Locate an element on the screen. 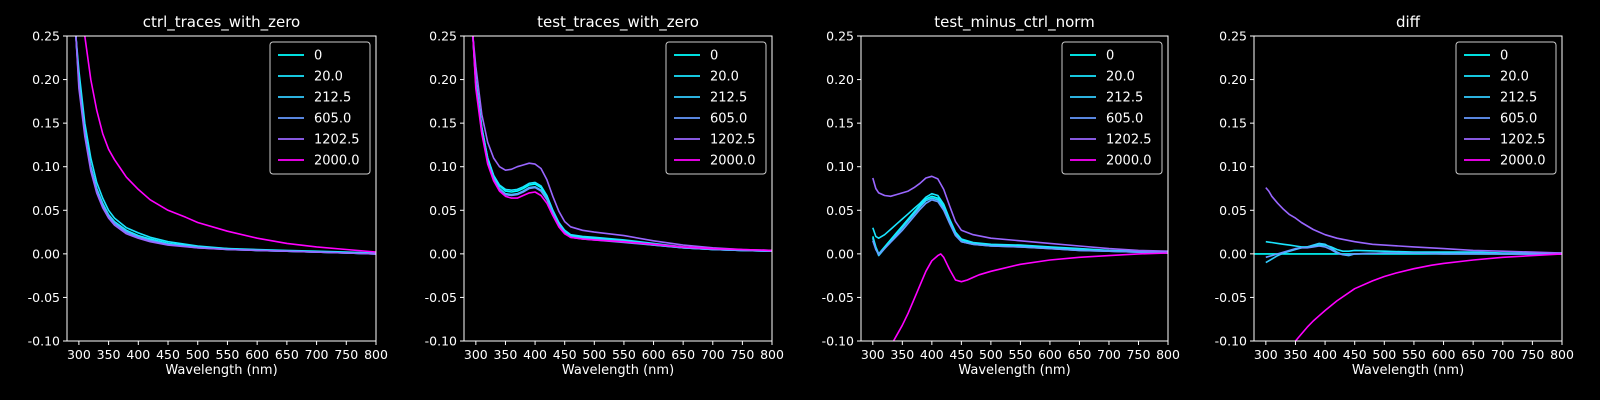 Image resolution: width=1600 pixels, height=400 pixels. chart-title: test_traces_with_zero is located at coordinates (618, 22).